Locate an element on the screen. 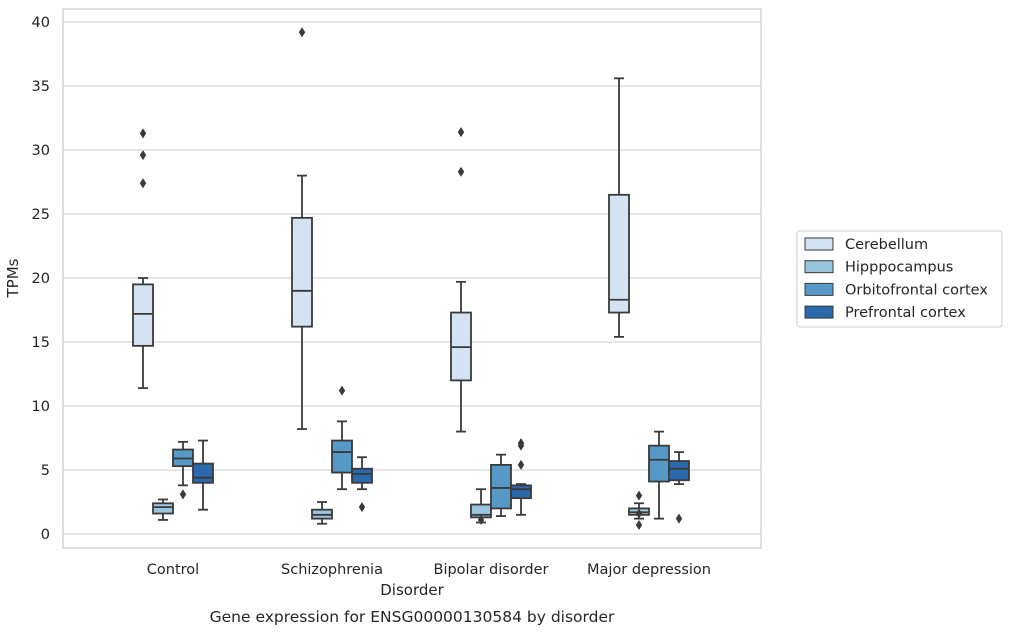  y-tick-label: 30 is located at coordinates (41, 151).